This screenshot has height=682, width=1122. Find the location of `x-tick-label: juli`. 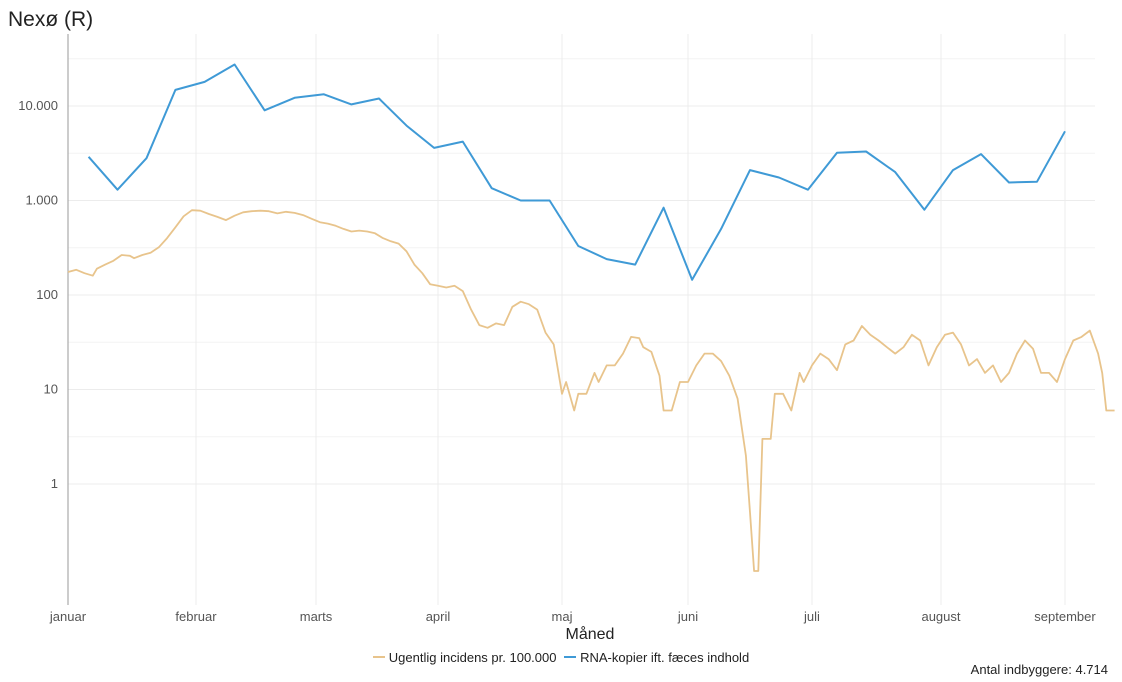

x-tick-label: juli is located at coordinates (811, 616).